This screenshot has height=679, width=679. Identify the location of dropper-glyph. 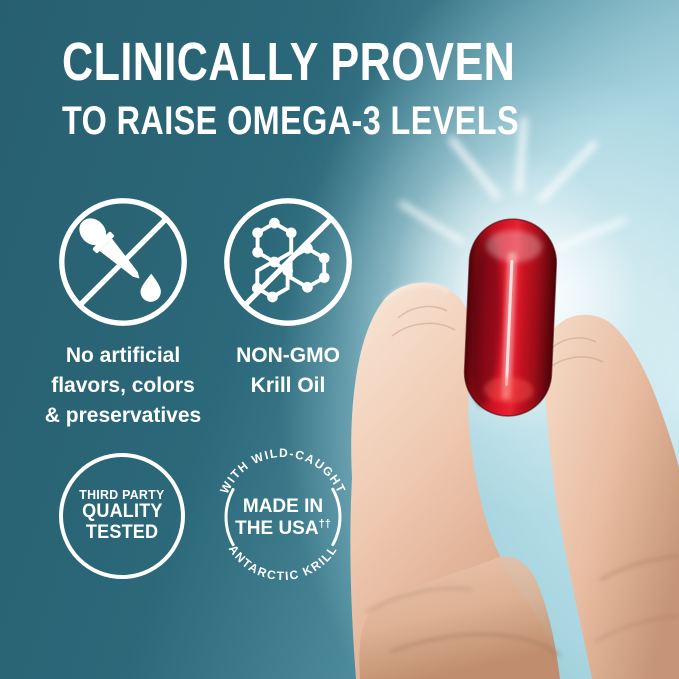
(109, 248).